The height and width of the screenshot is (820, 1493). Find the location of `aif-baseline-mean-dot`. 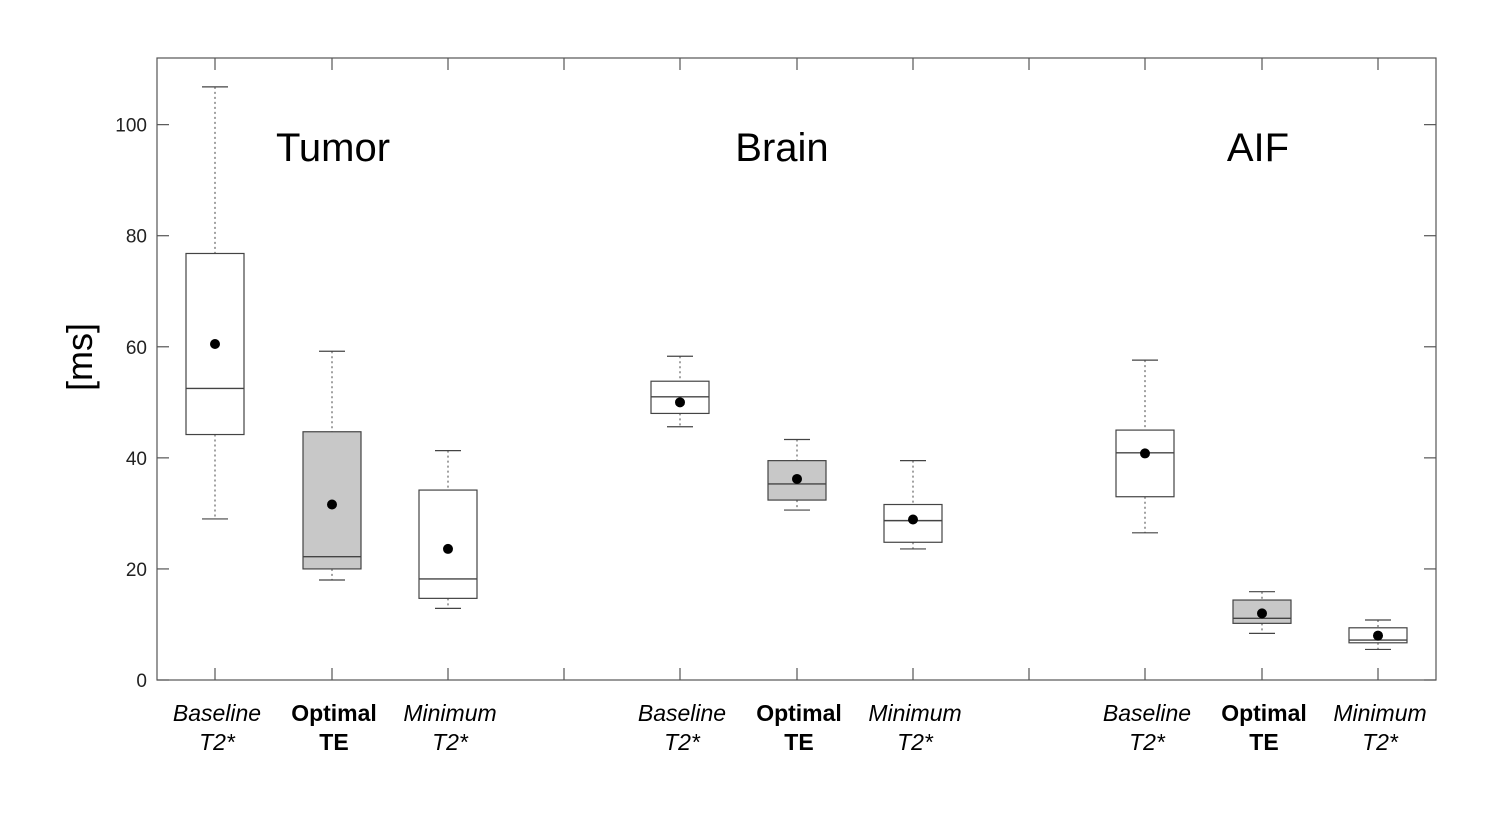

aif-baseline-mean-dot is located at coordinates (1145, 453).